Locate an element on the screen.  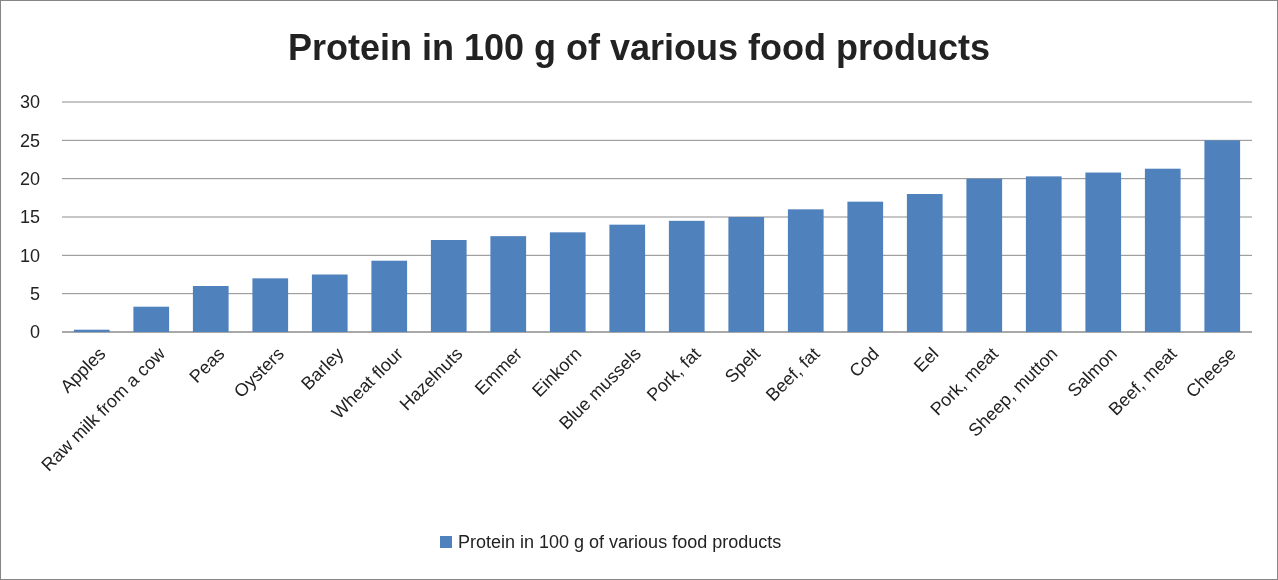
y-tick-label: 25 is located at coordinates (29, 140).